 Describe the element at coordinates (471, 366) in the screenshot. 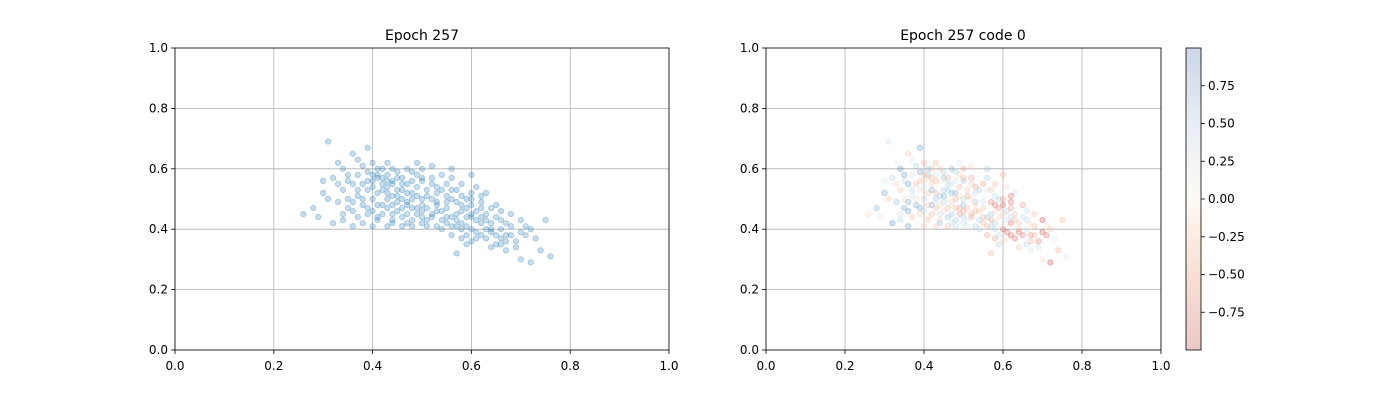

I see `x-tick-label-left: 0.6` at that location.